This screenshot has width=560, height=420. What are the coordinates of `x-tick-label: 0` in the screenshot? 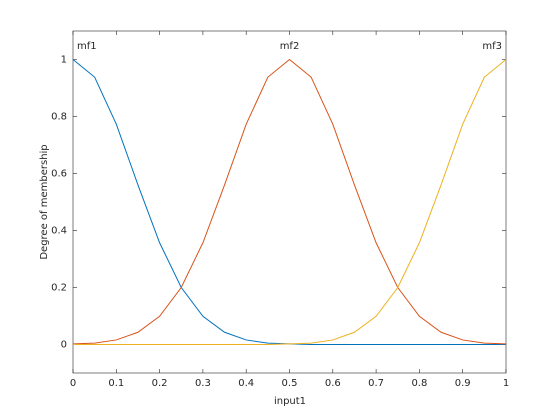 It's located at (73, 383).